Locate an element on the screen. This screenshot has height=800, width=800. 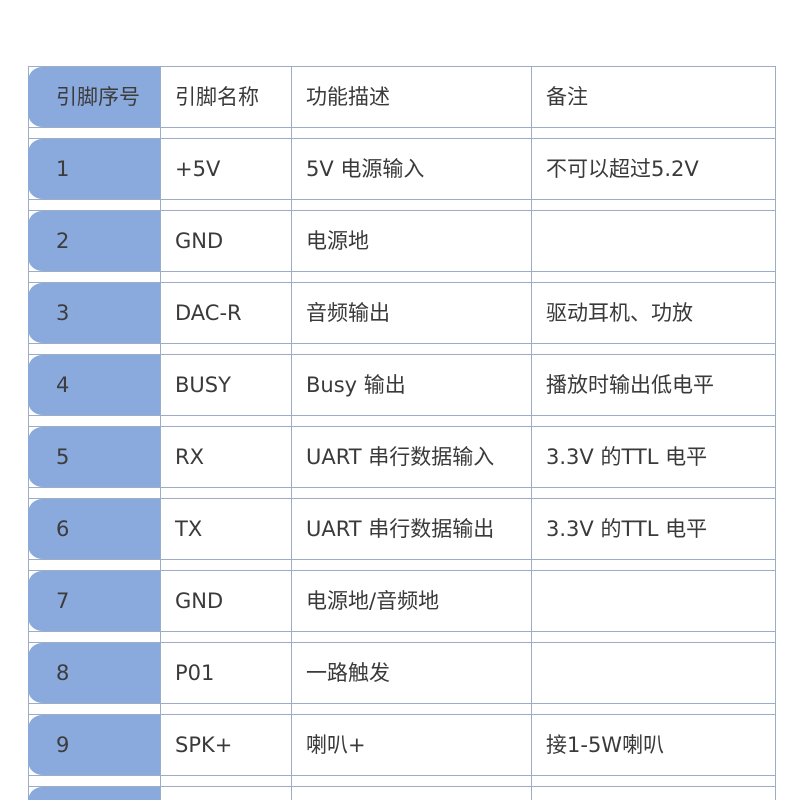
pin-name-label: P01 is located at coordinates (195, 672).